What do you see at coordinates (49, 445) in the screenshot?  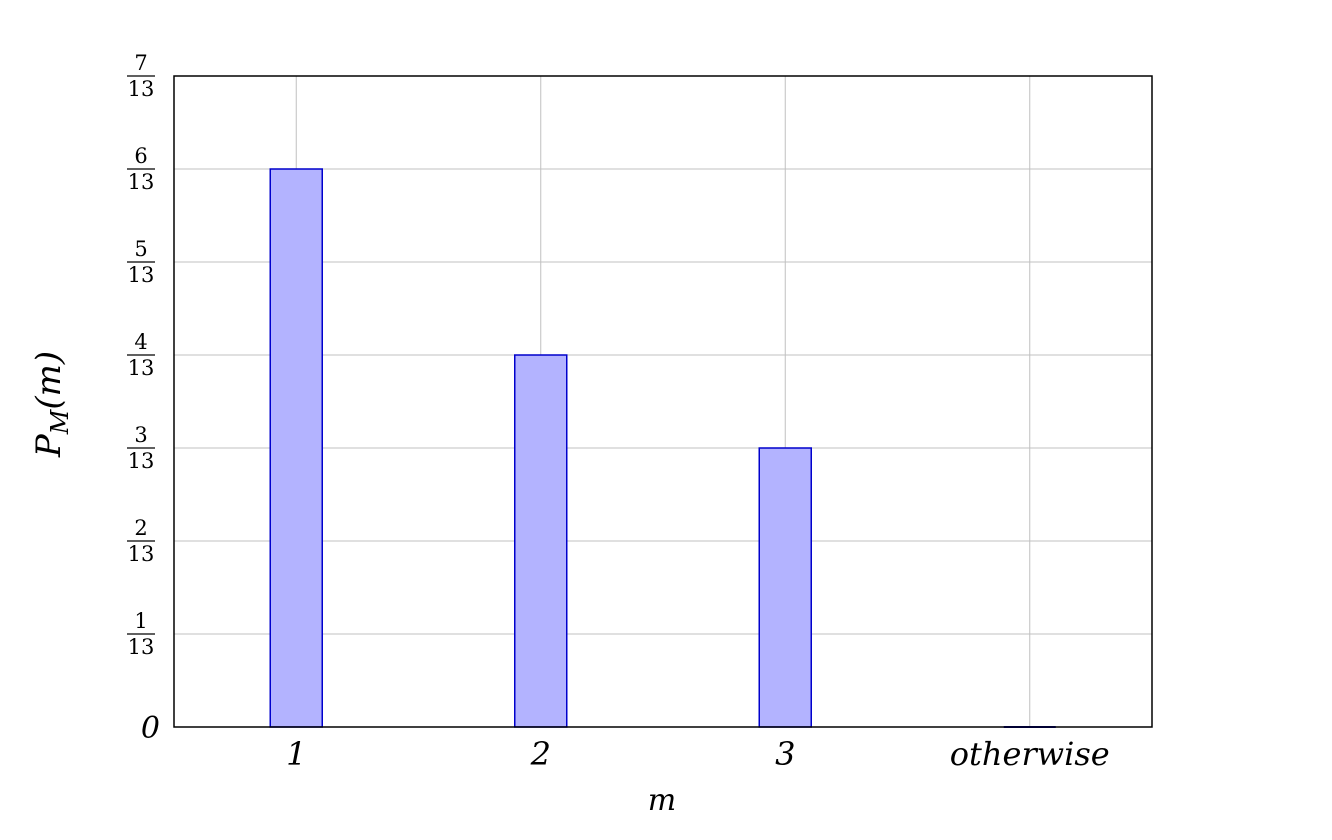 I see `y-axis-label-main: P` at bounding box center [49, 445].